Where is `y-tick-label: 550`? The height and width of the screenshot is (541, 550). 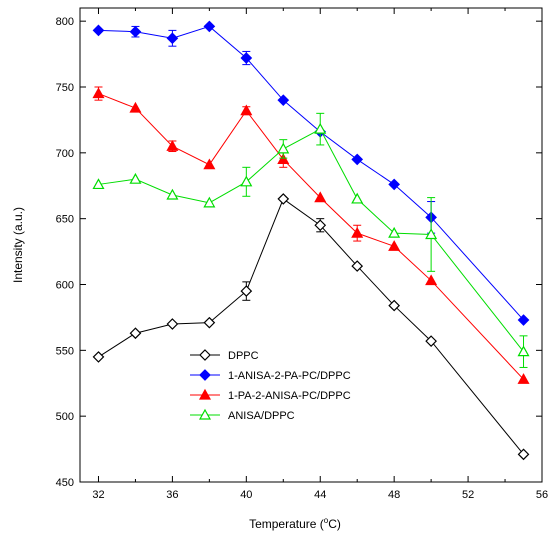
y-tick-label: 550 is located at coordinates (65, 351).